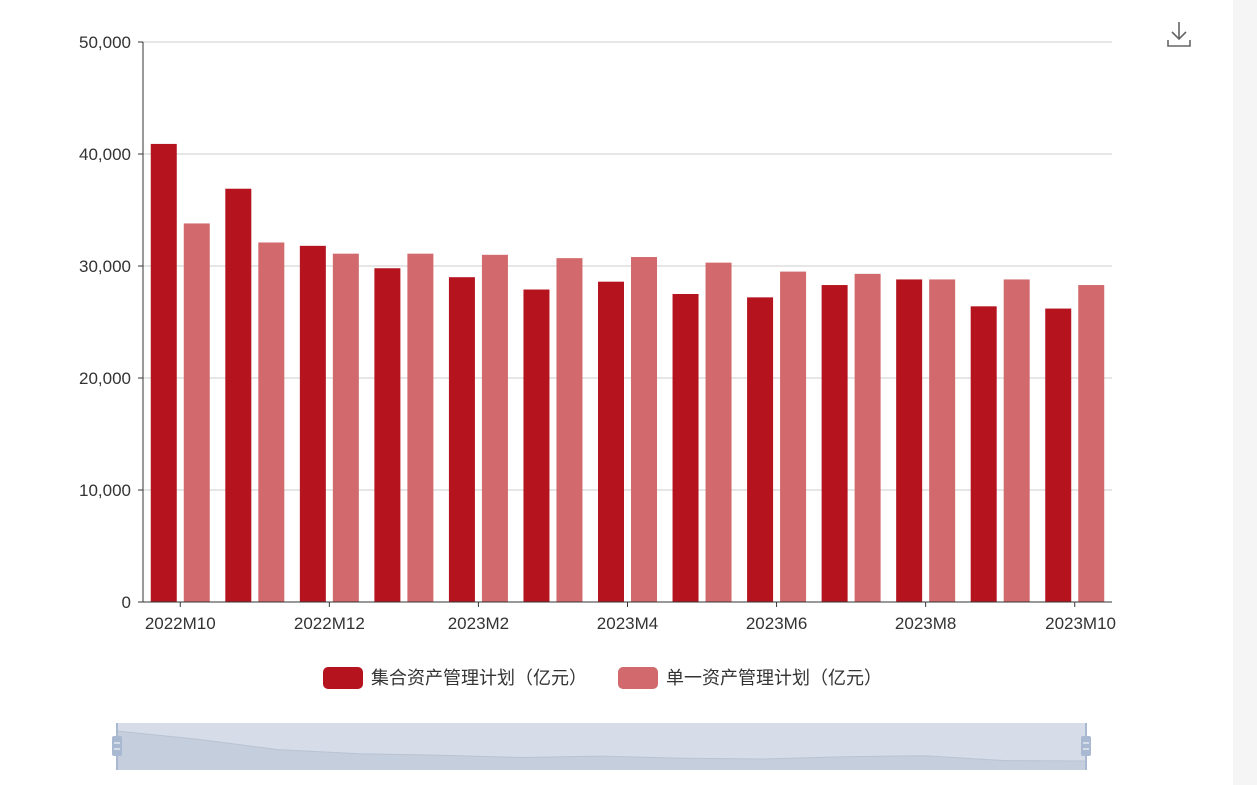  Describe the element at coordinates (105, 378) in the screenshot. I see `y-tick-label: 20,000` at that location.